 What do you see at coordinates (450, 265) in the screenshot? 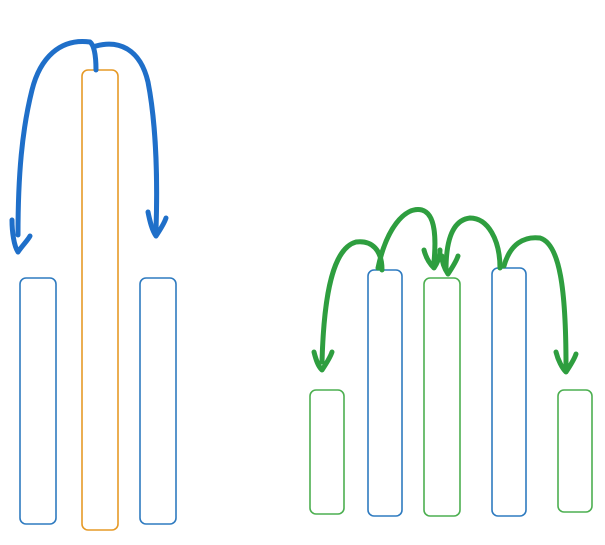
I see `right-arrow-4-to-3-head` at bounding box center [450, 265].